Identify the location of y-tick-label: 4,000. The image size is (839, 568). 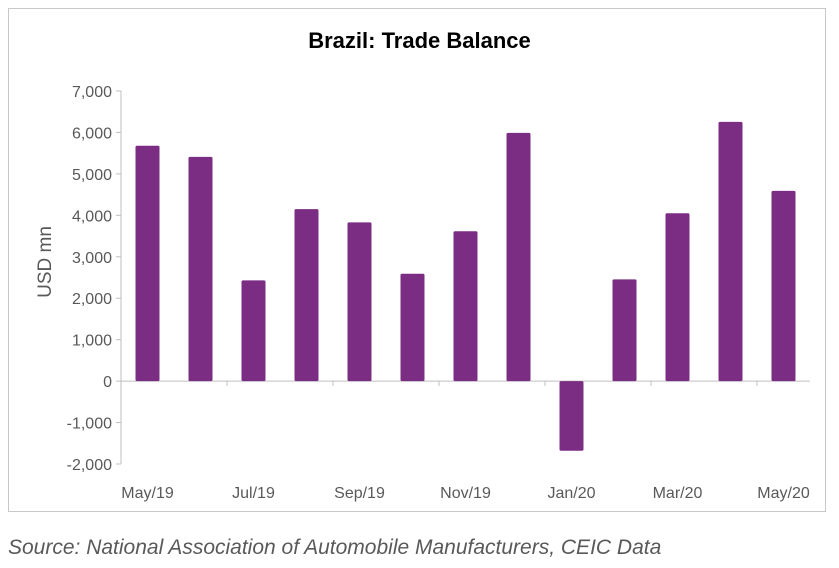
(92, 216).